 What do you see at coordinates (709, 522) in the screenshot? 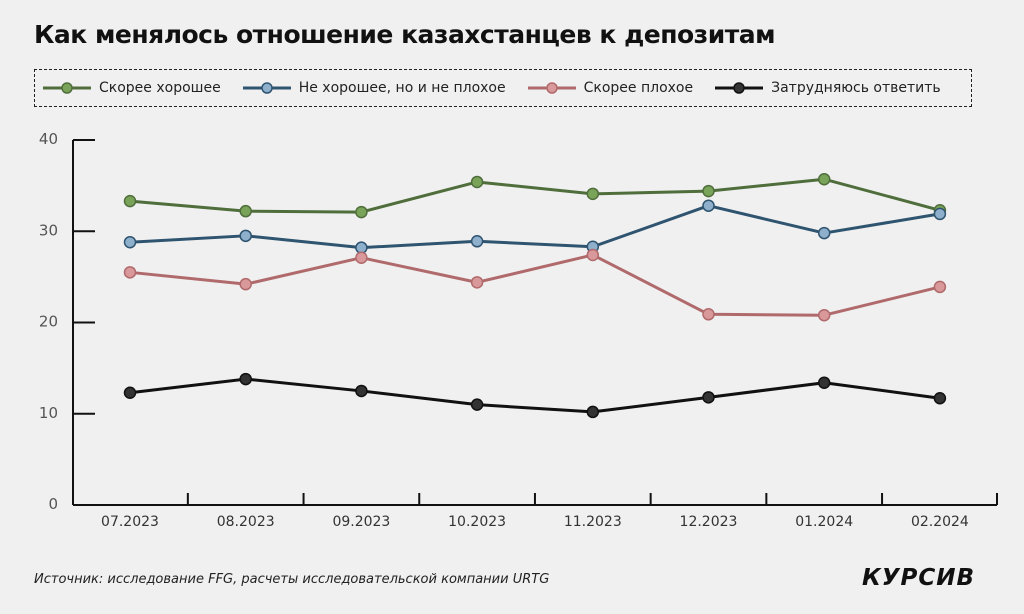
I see `x-tick-label: 12.2023` at bounding box center [709, 522].